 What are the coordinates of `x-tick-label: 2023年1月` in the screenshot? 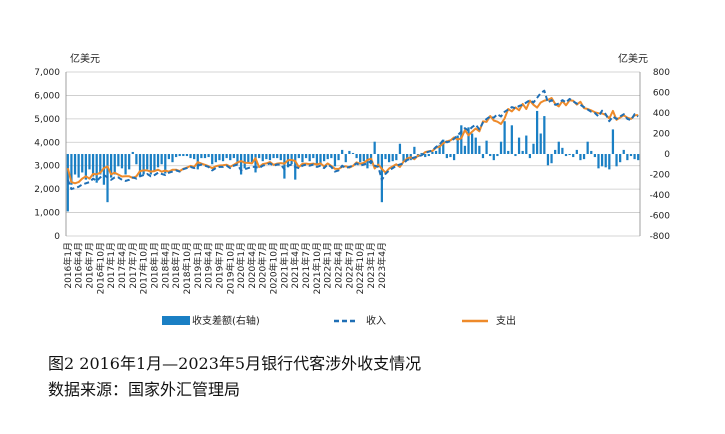 It's located at (371, 265).